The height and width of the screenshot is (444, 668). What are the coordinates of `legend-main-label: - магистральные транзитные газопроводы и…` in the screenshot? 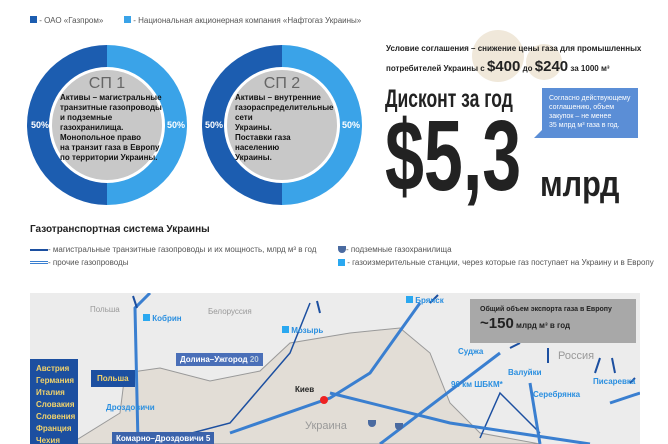 It's located at (182, 249).